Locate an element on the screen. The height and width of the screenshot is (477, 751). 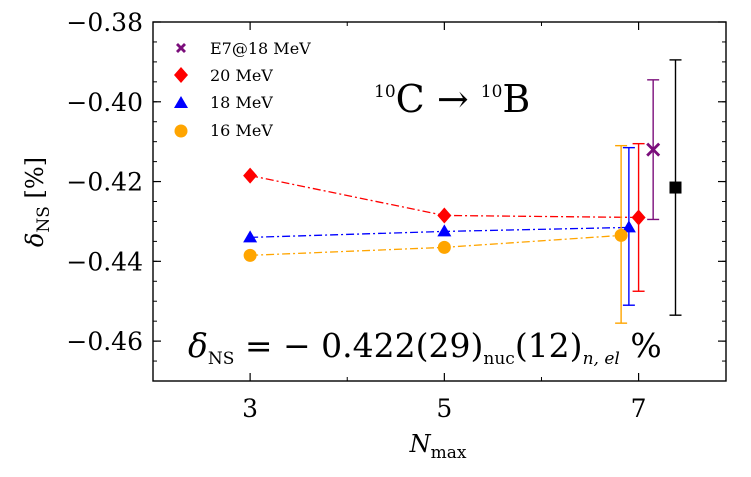
legend-item-e7: E7@18 MeV is located at coordinates (243, 48).